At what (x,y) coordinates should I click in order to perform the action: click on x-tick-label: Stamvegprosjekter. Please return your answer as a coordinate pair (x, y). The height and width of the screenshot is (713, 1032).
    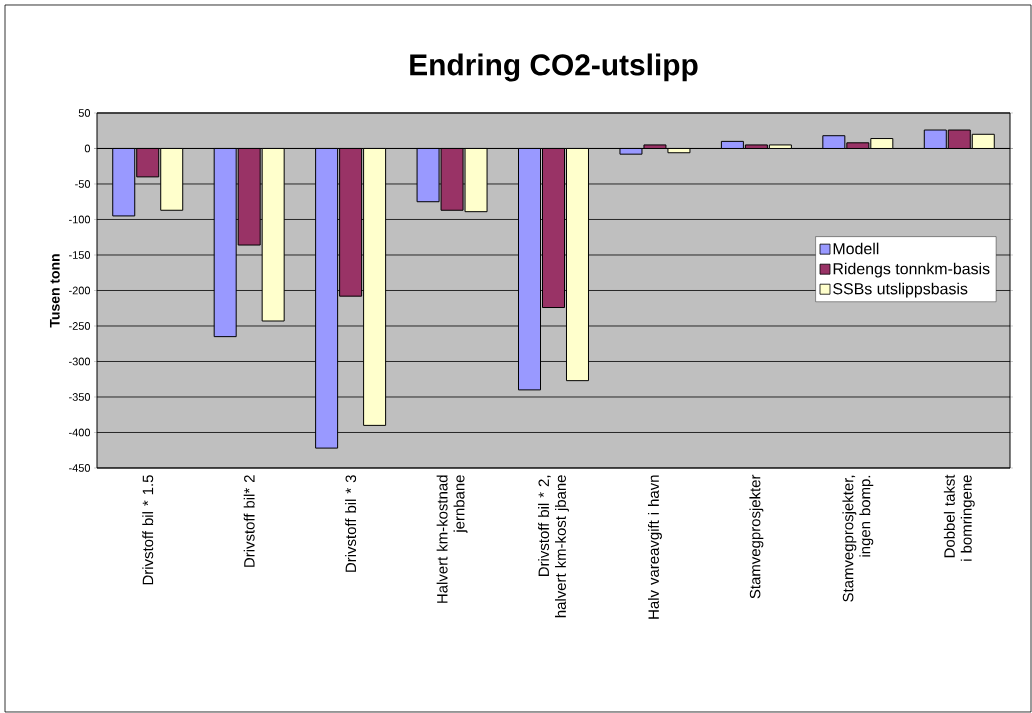
    Looking at the image, I should click on (756, 536).